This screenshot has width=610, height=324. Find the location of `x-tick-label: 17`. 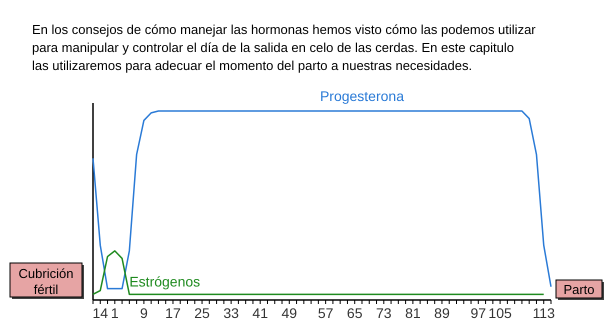

x-tick-label: 17 is located at coordinates (173, 313).